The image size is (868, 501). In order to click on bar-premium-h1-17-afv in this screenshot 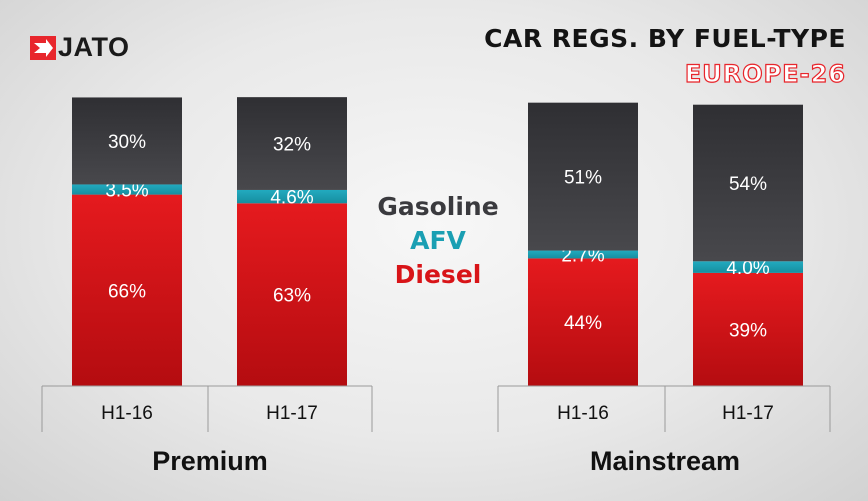, I will do `click(292, 196)`.